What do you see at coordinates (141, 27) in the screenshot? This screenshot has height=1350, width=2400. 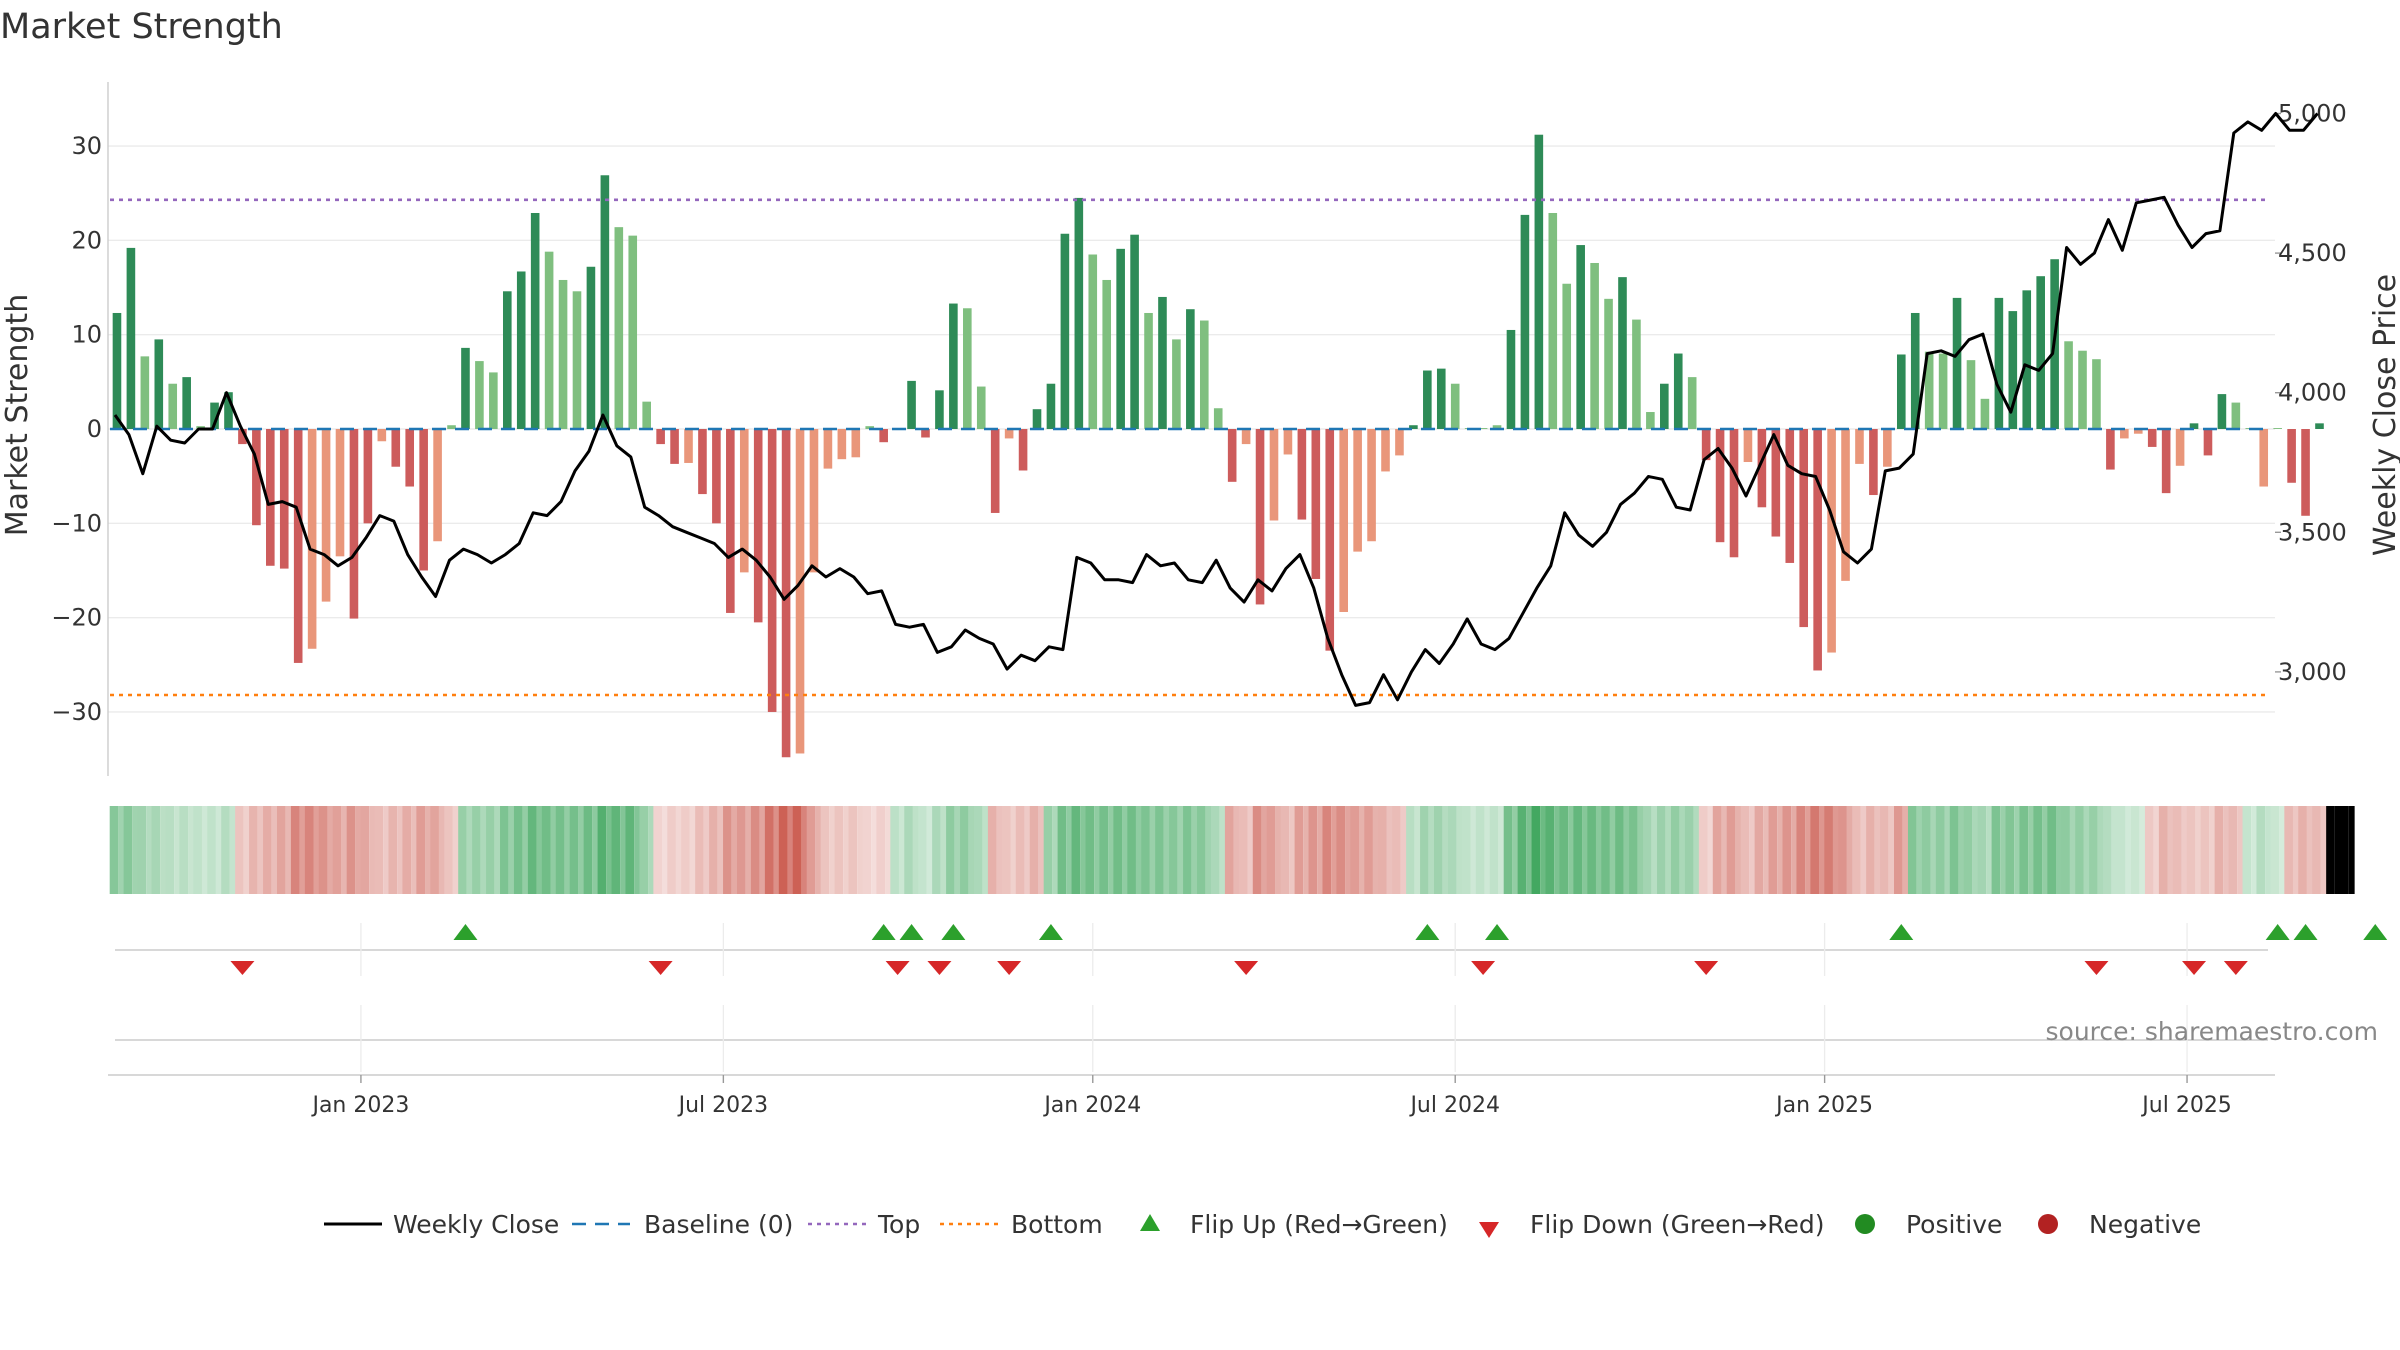 I see `chart-title: Market Strength` at bounding box center [141, 27].